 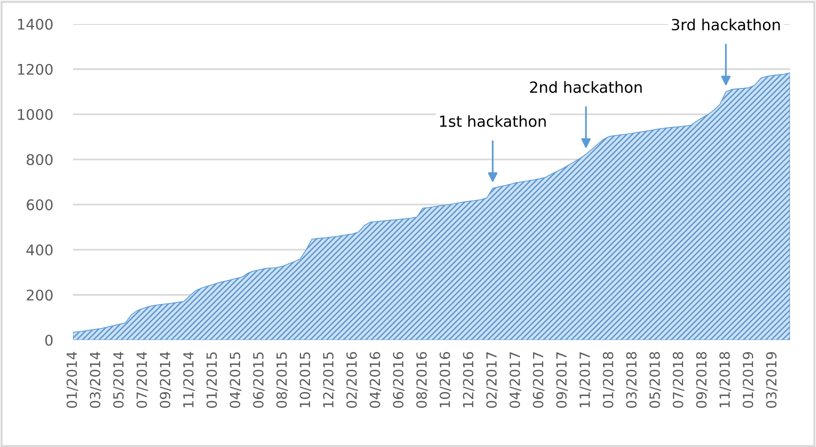 I want to click on x-tick-label: 04/2015, so click(x=236, y=380).